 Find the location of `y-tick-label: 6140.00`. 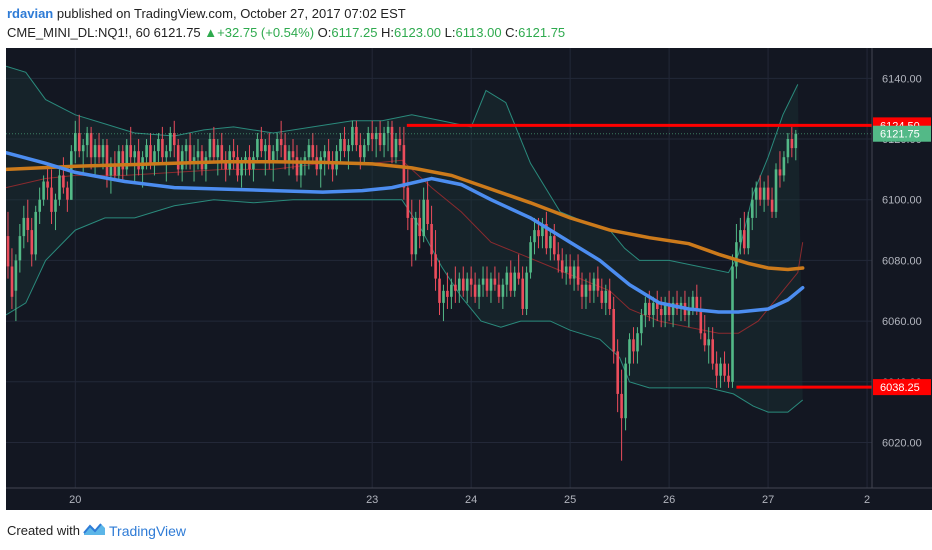

y-tick-label: 6140.00 is located at coordinates (902, 79).